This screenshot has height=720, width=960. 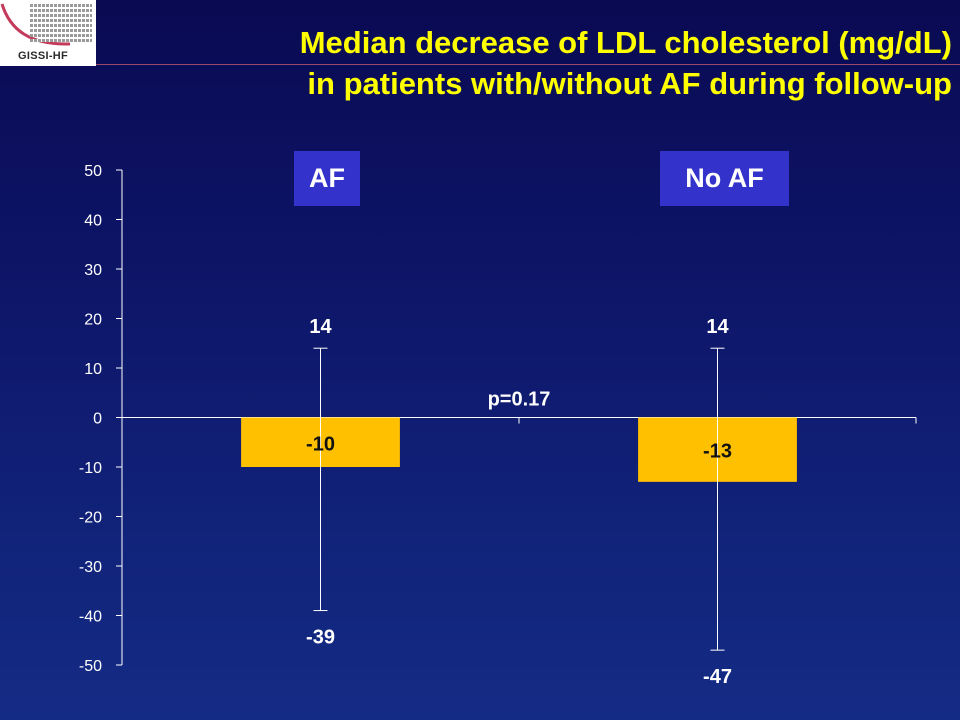 What do you see at coordinates (90, 617) in the screenshot?
I see `y-tick-label: -40` at bounding box center [90, 617].